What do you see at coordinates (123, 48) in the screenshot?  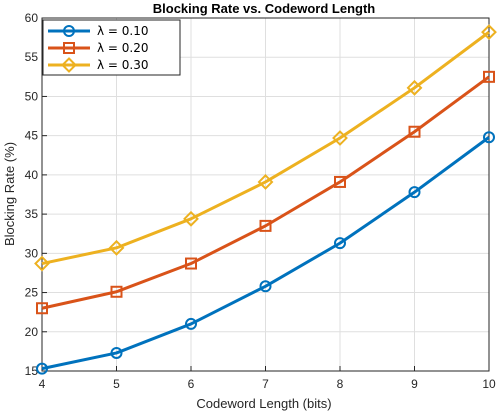 I see `legend-label: λ = 0.20` at bounding box center [123, 48].